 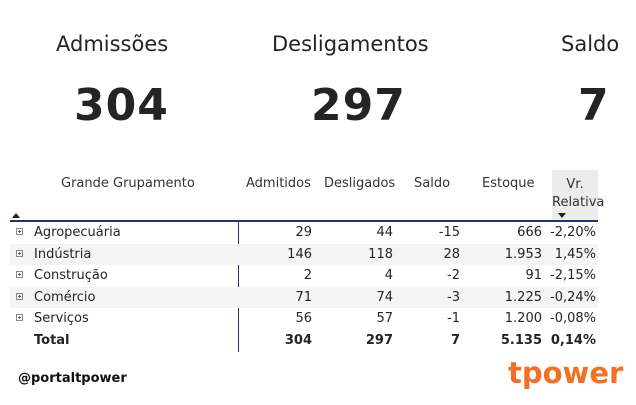 What do you see at coordinates (523, 319) in the screenshot?
I see `cell-estoque: 1.200` at bounding box center [523, 319].